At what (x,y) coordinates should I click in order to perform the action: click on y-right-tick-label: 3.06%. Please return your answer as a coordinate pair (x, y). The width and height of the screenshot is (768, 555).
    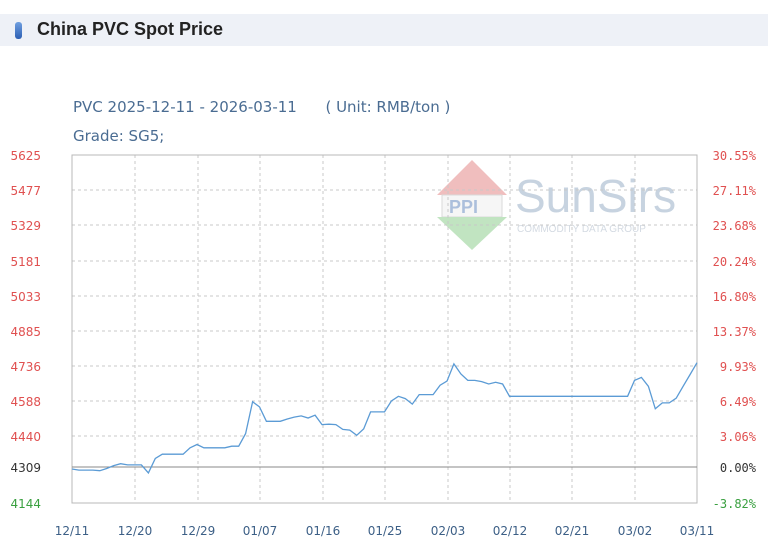
    Looking at the image, I should click on (738, 437).